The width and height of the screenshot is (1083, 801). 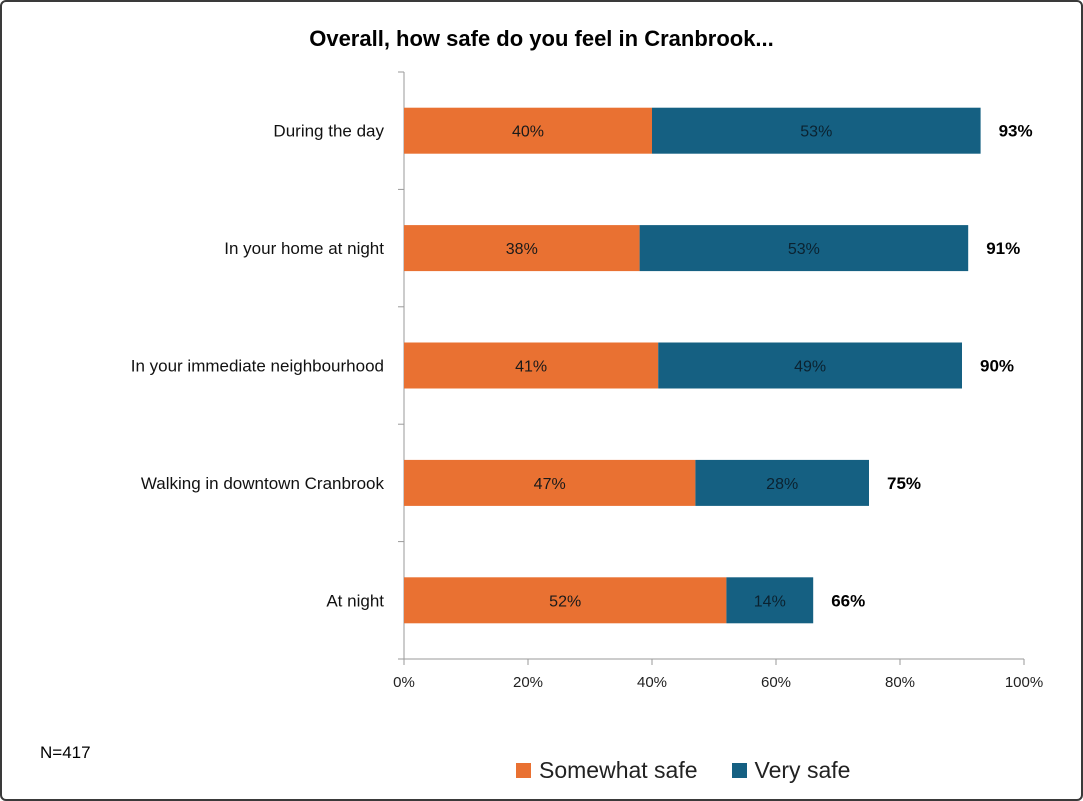 I want to click on data-label-somewhat-safe: 38%, so click(x=522, y=249).